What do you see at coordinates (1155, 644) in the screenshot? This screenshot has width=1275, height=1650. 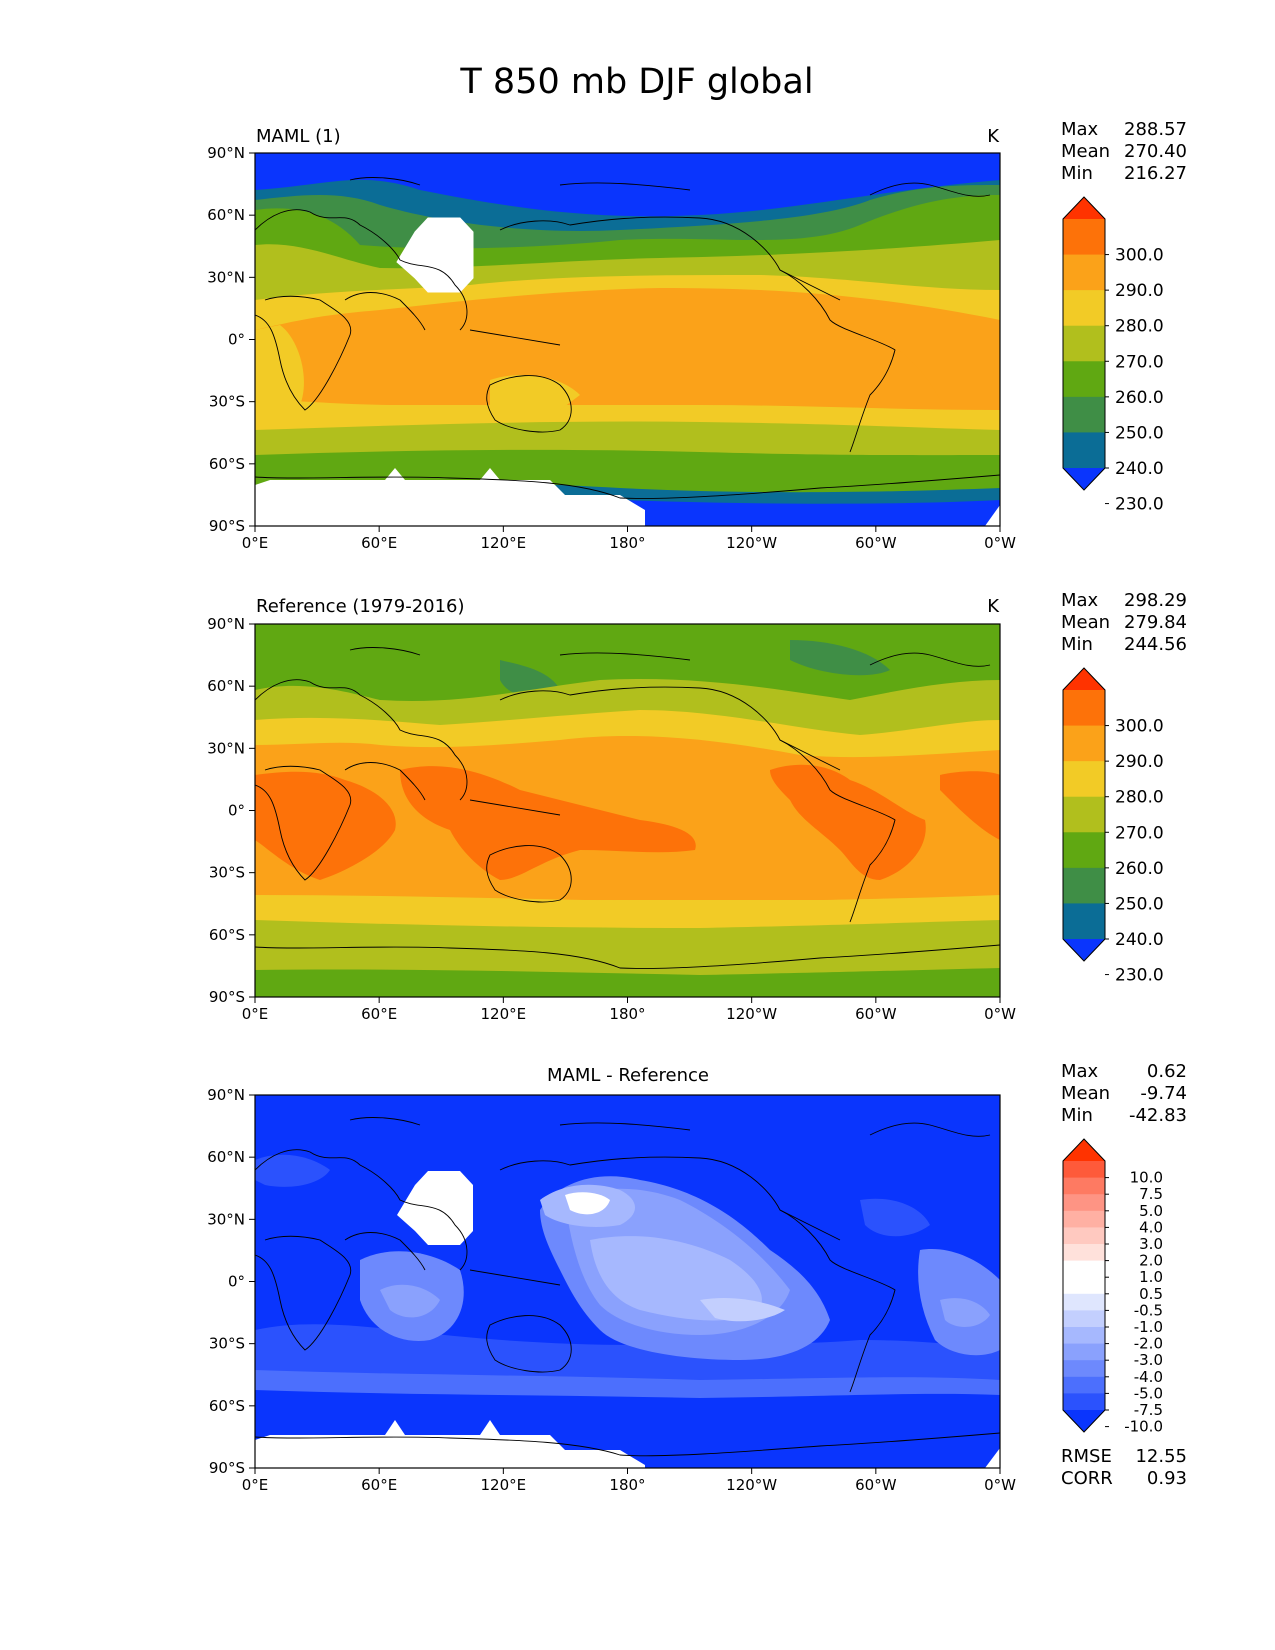 I see `stat-value: 244.56` at bounding box center [1155, 644].